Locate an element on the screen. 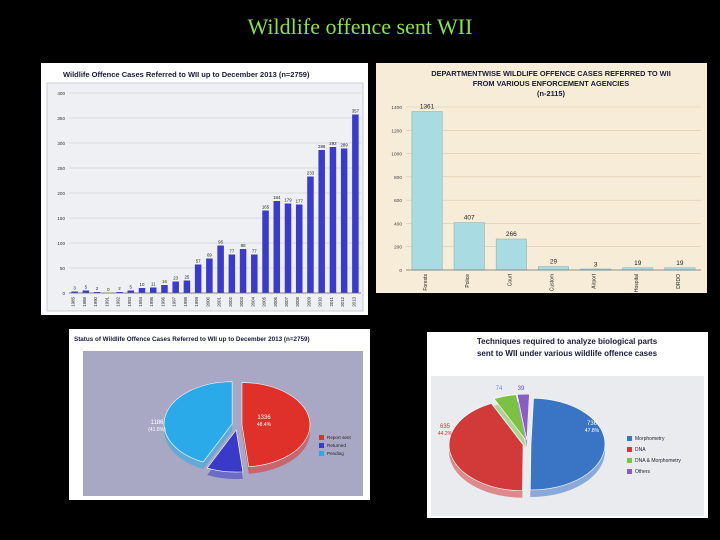  data-label: 29 is located at coordinates (554, 262).